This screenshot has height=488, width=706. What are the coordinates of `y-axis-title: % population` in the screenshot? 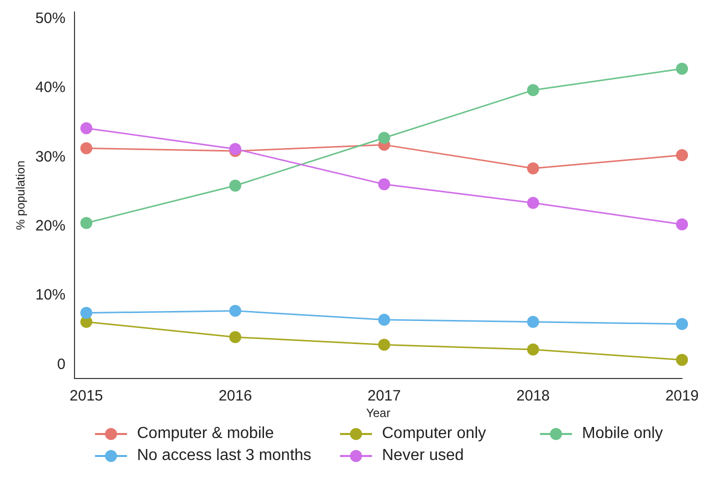 It's located at (21, 195).